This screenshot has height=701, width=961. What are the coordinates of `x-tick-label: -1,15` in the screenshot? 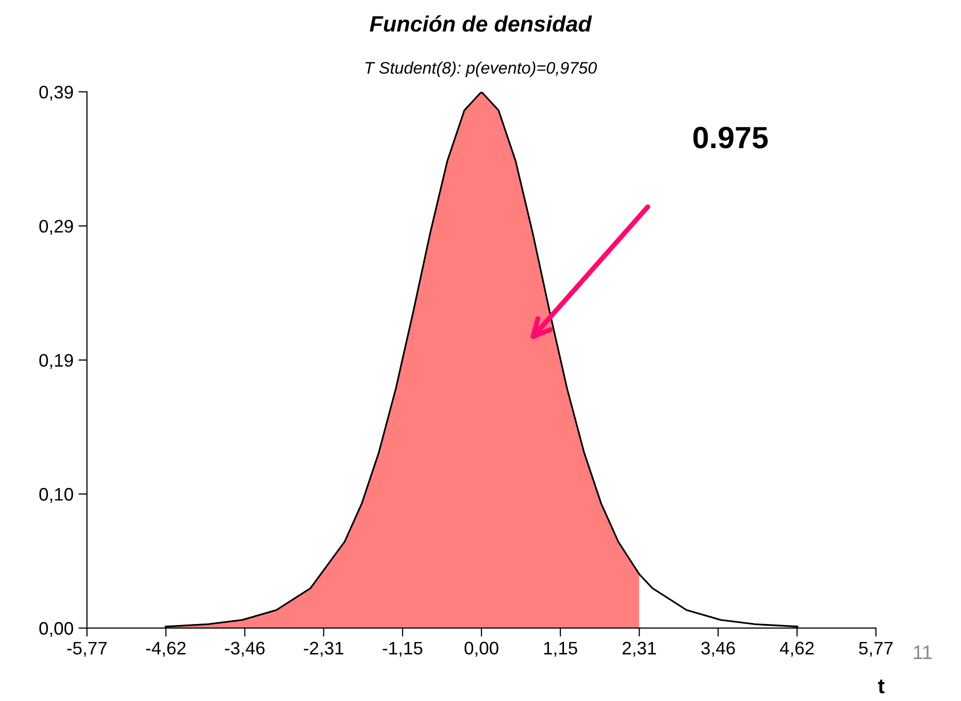 It's located at (402, 649).